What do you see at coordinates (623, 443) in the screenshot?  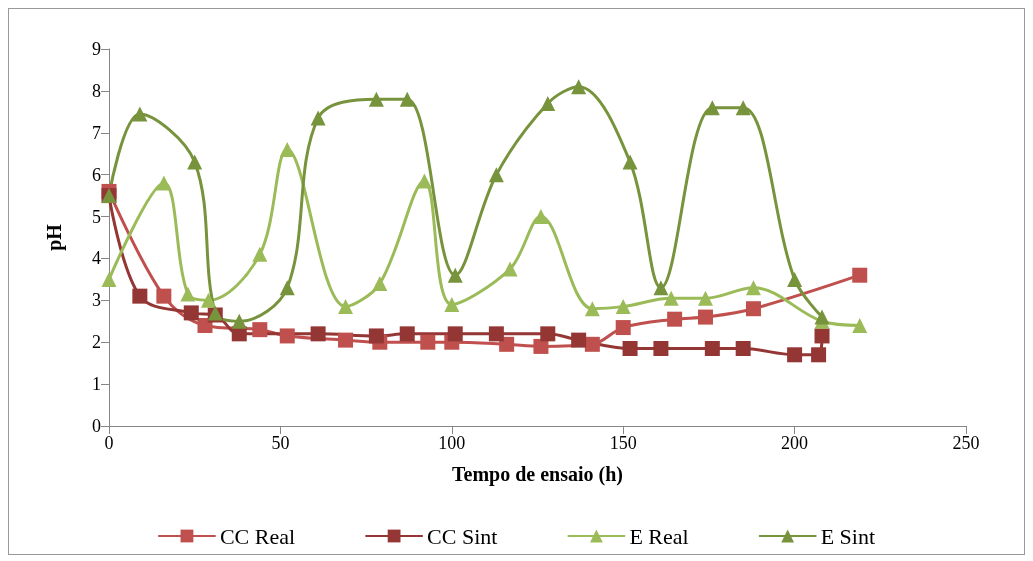 I see `x-tick-label: 150` at bounding box center [623, 443].